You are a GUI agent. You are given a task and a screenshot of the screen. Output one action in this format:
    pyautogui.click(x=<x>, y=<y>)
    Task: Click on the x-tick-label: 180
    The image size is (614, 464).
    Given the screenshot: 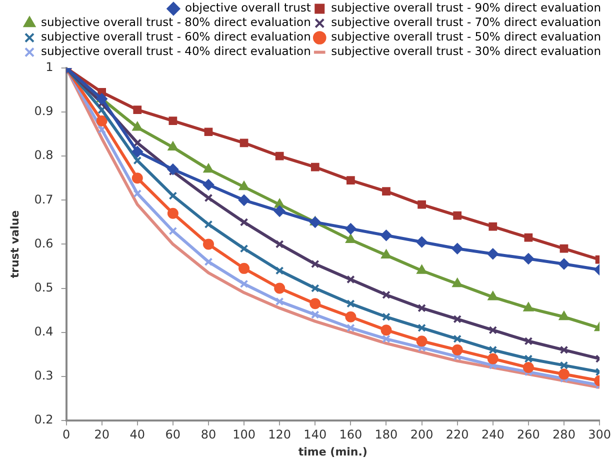 What is the action you would take?
    pyautogui.click(x=386, y=435)
    